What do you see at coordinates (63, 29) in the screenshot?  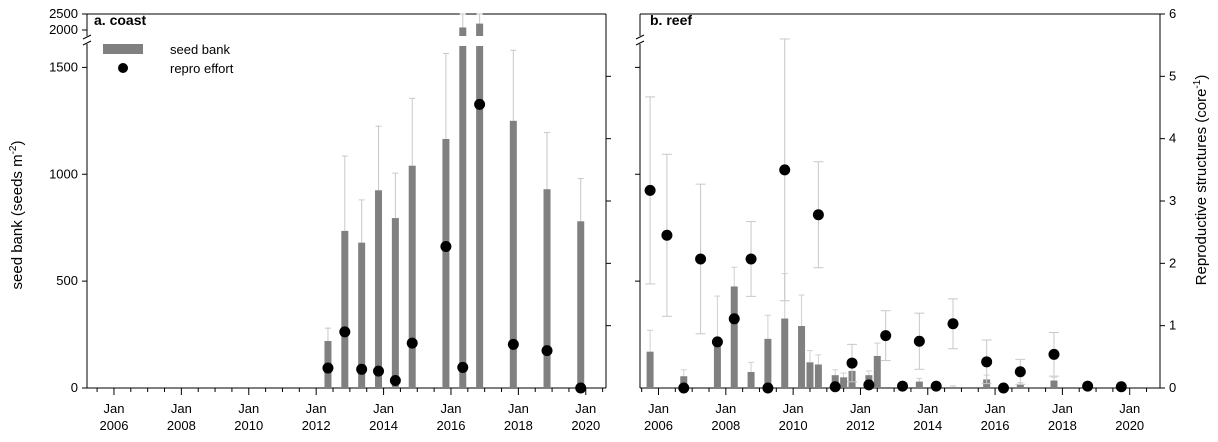 I see `y-tick-label: 2000` at bounding box center [63, 29].